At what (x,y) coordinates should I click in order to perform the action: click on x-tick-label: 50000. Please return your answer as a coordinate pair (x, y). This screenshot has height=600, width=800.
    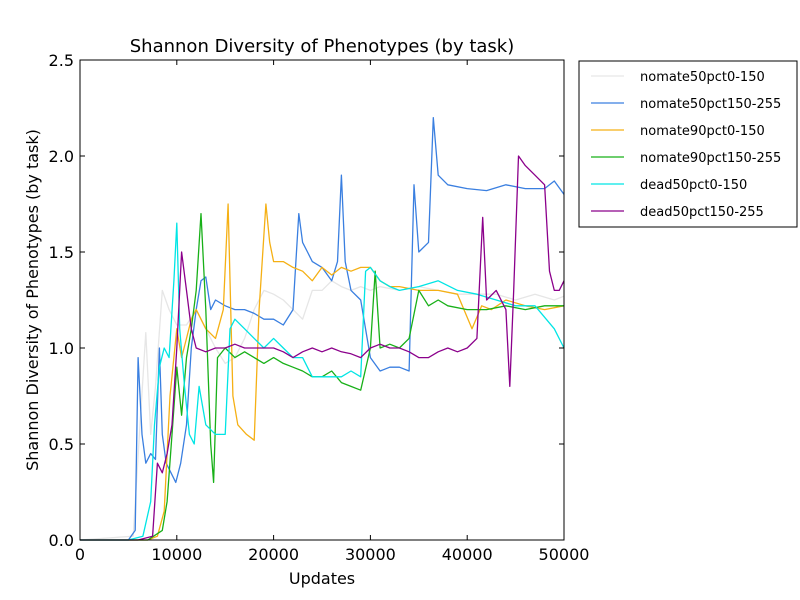
    Looking at the image, I should click on (564, 554).